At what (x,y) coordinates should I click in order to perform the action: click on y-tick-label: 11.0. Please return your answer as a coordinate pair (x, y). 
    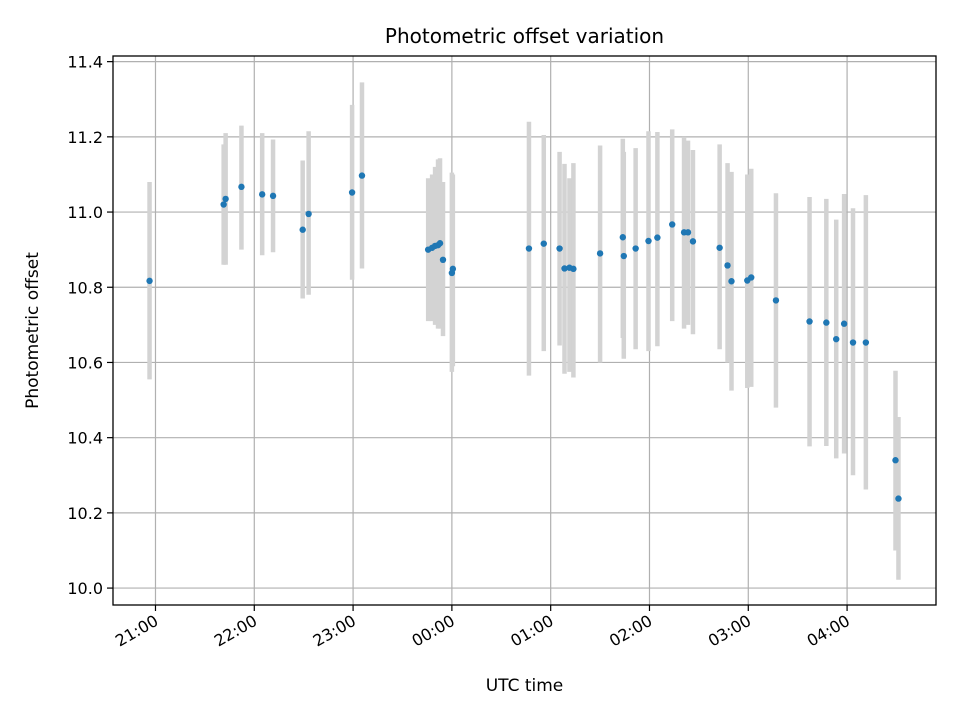
    Looking at the image, I should click on (85, 212).